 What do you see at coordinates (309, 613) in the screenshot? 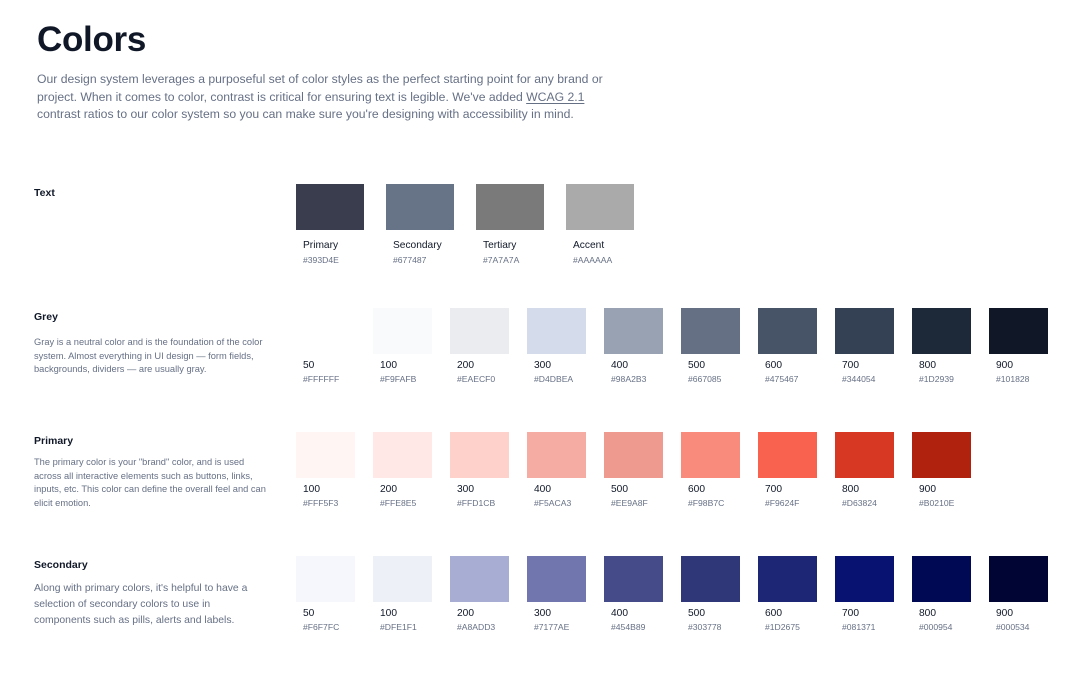
I see `secondary-swatch-name: 50` at bounding box center [309, 613].